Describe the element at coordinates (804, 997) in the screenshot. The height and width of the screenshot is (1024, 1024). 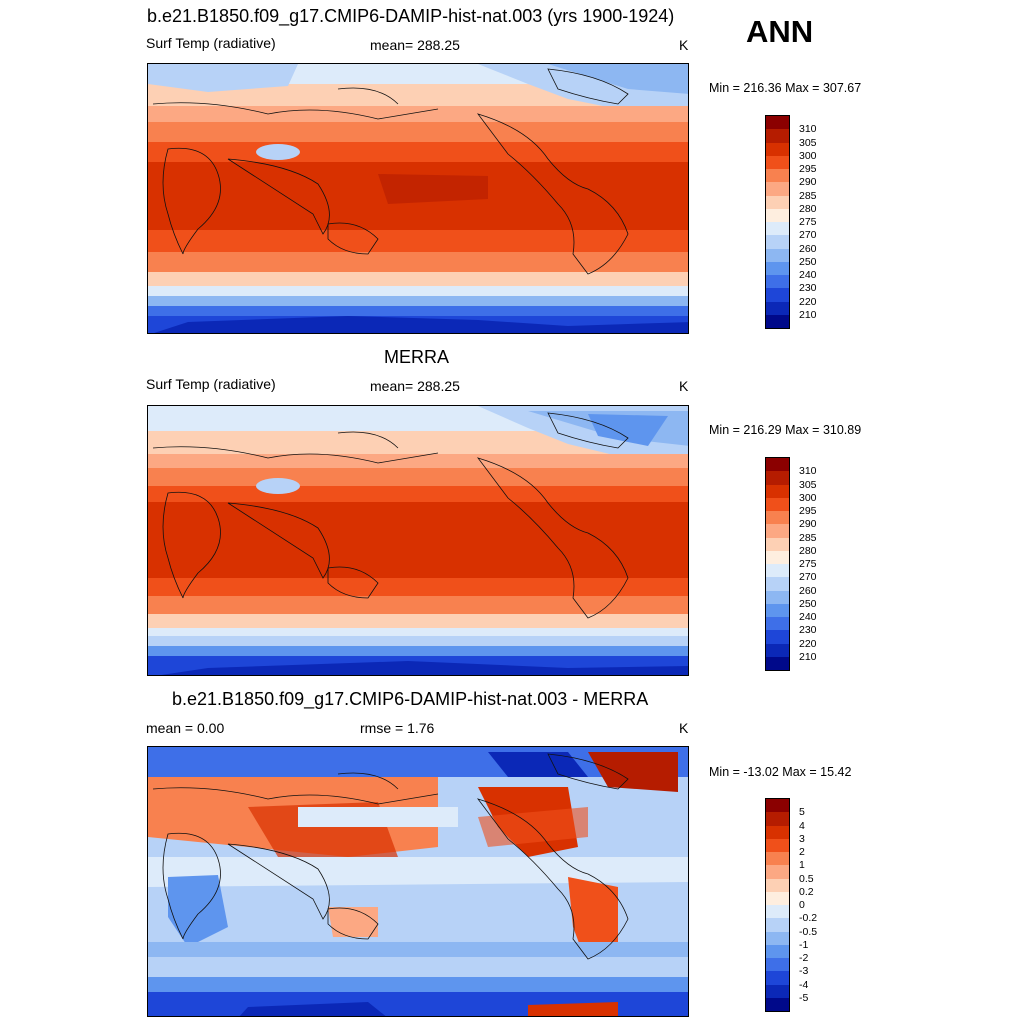
I see `colorbar-tick-label: -5` at that location.